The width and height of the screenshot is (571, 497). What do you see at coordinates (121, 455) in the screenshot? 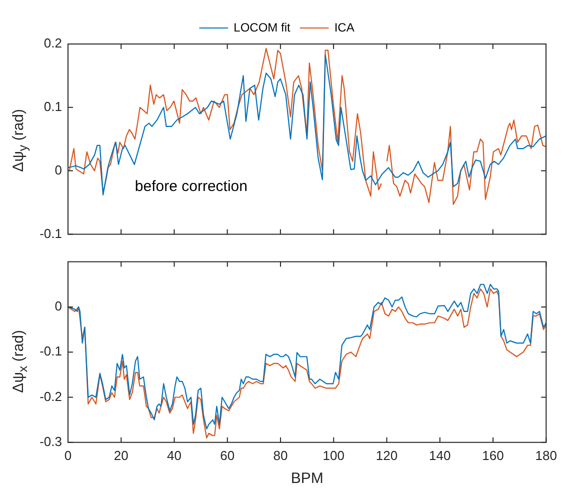
I see `x-tick-label: 20` at bounding box center [121, 455].